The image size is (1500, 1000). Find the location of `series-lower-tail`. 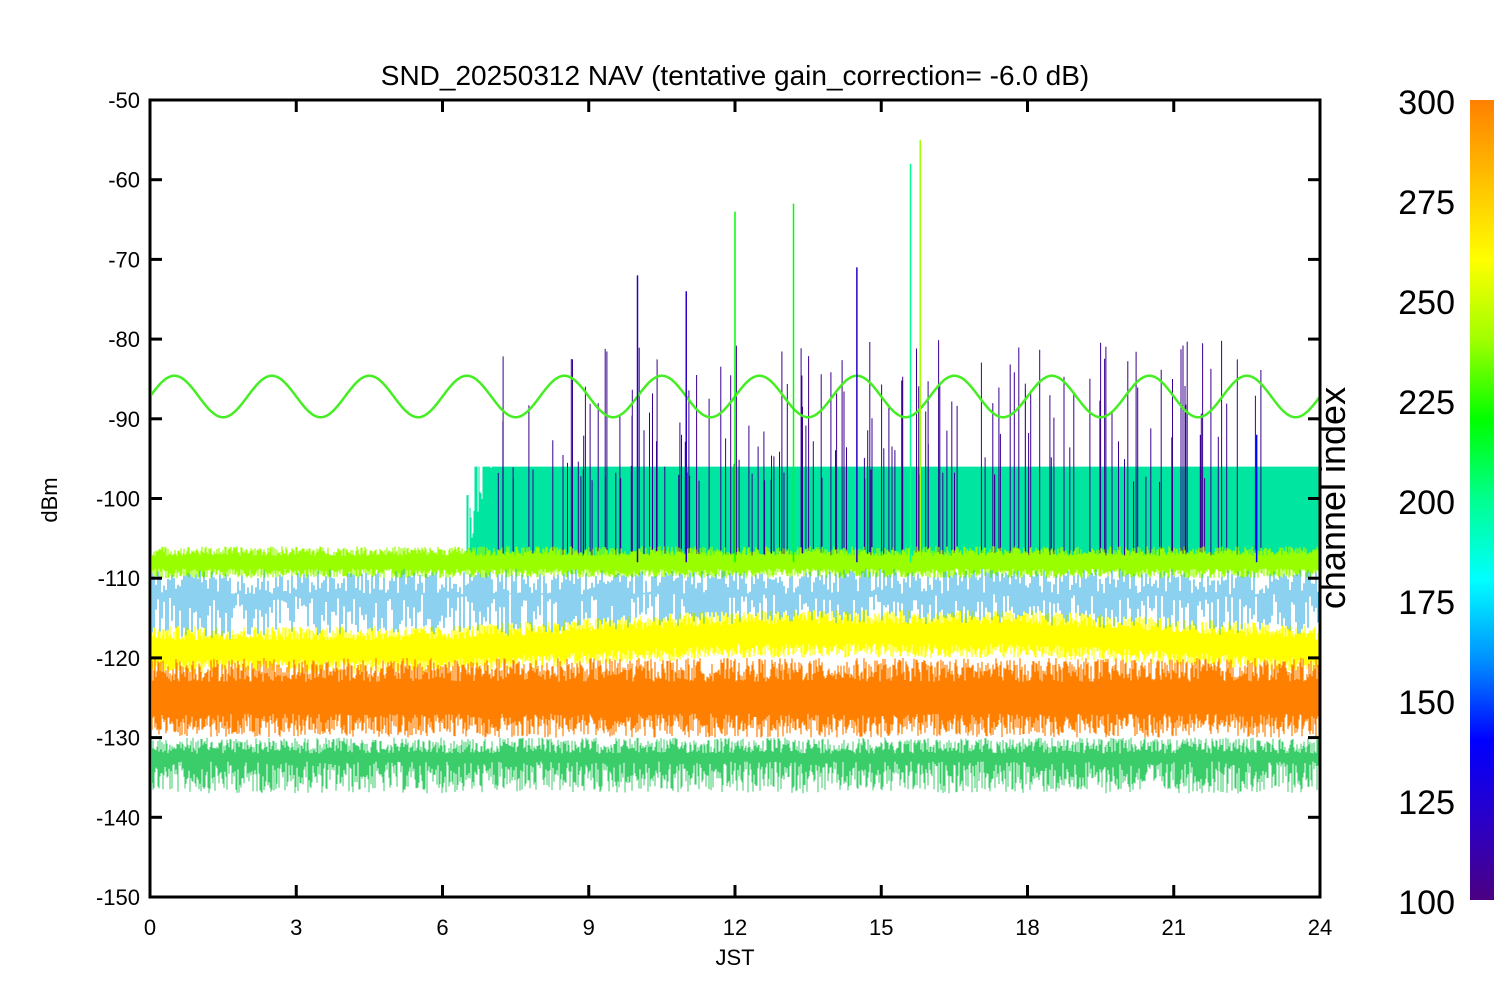

series-lower-tail is located at coordinates (736, 765).